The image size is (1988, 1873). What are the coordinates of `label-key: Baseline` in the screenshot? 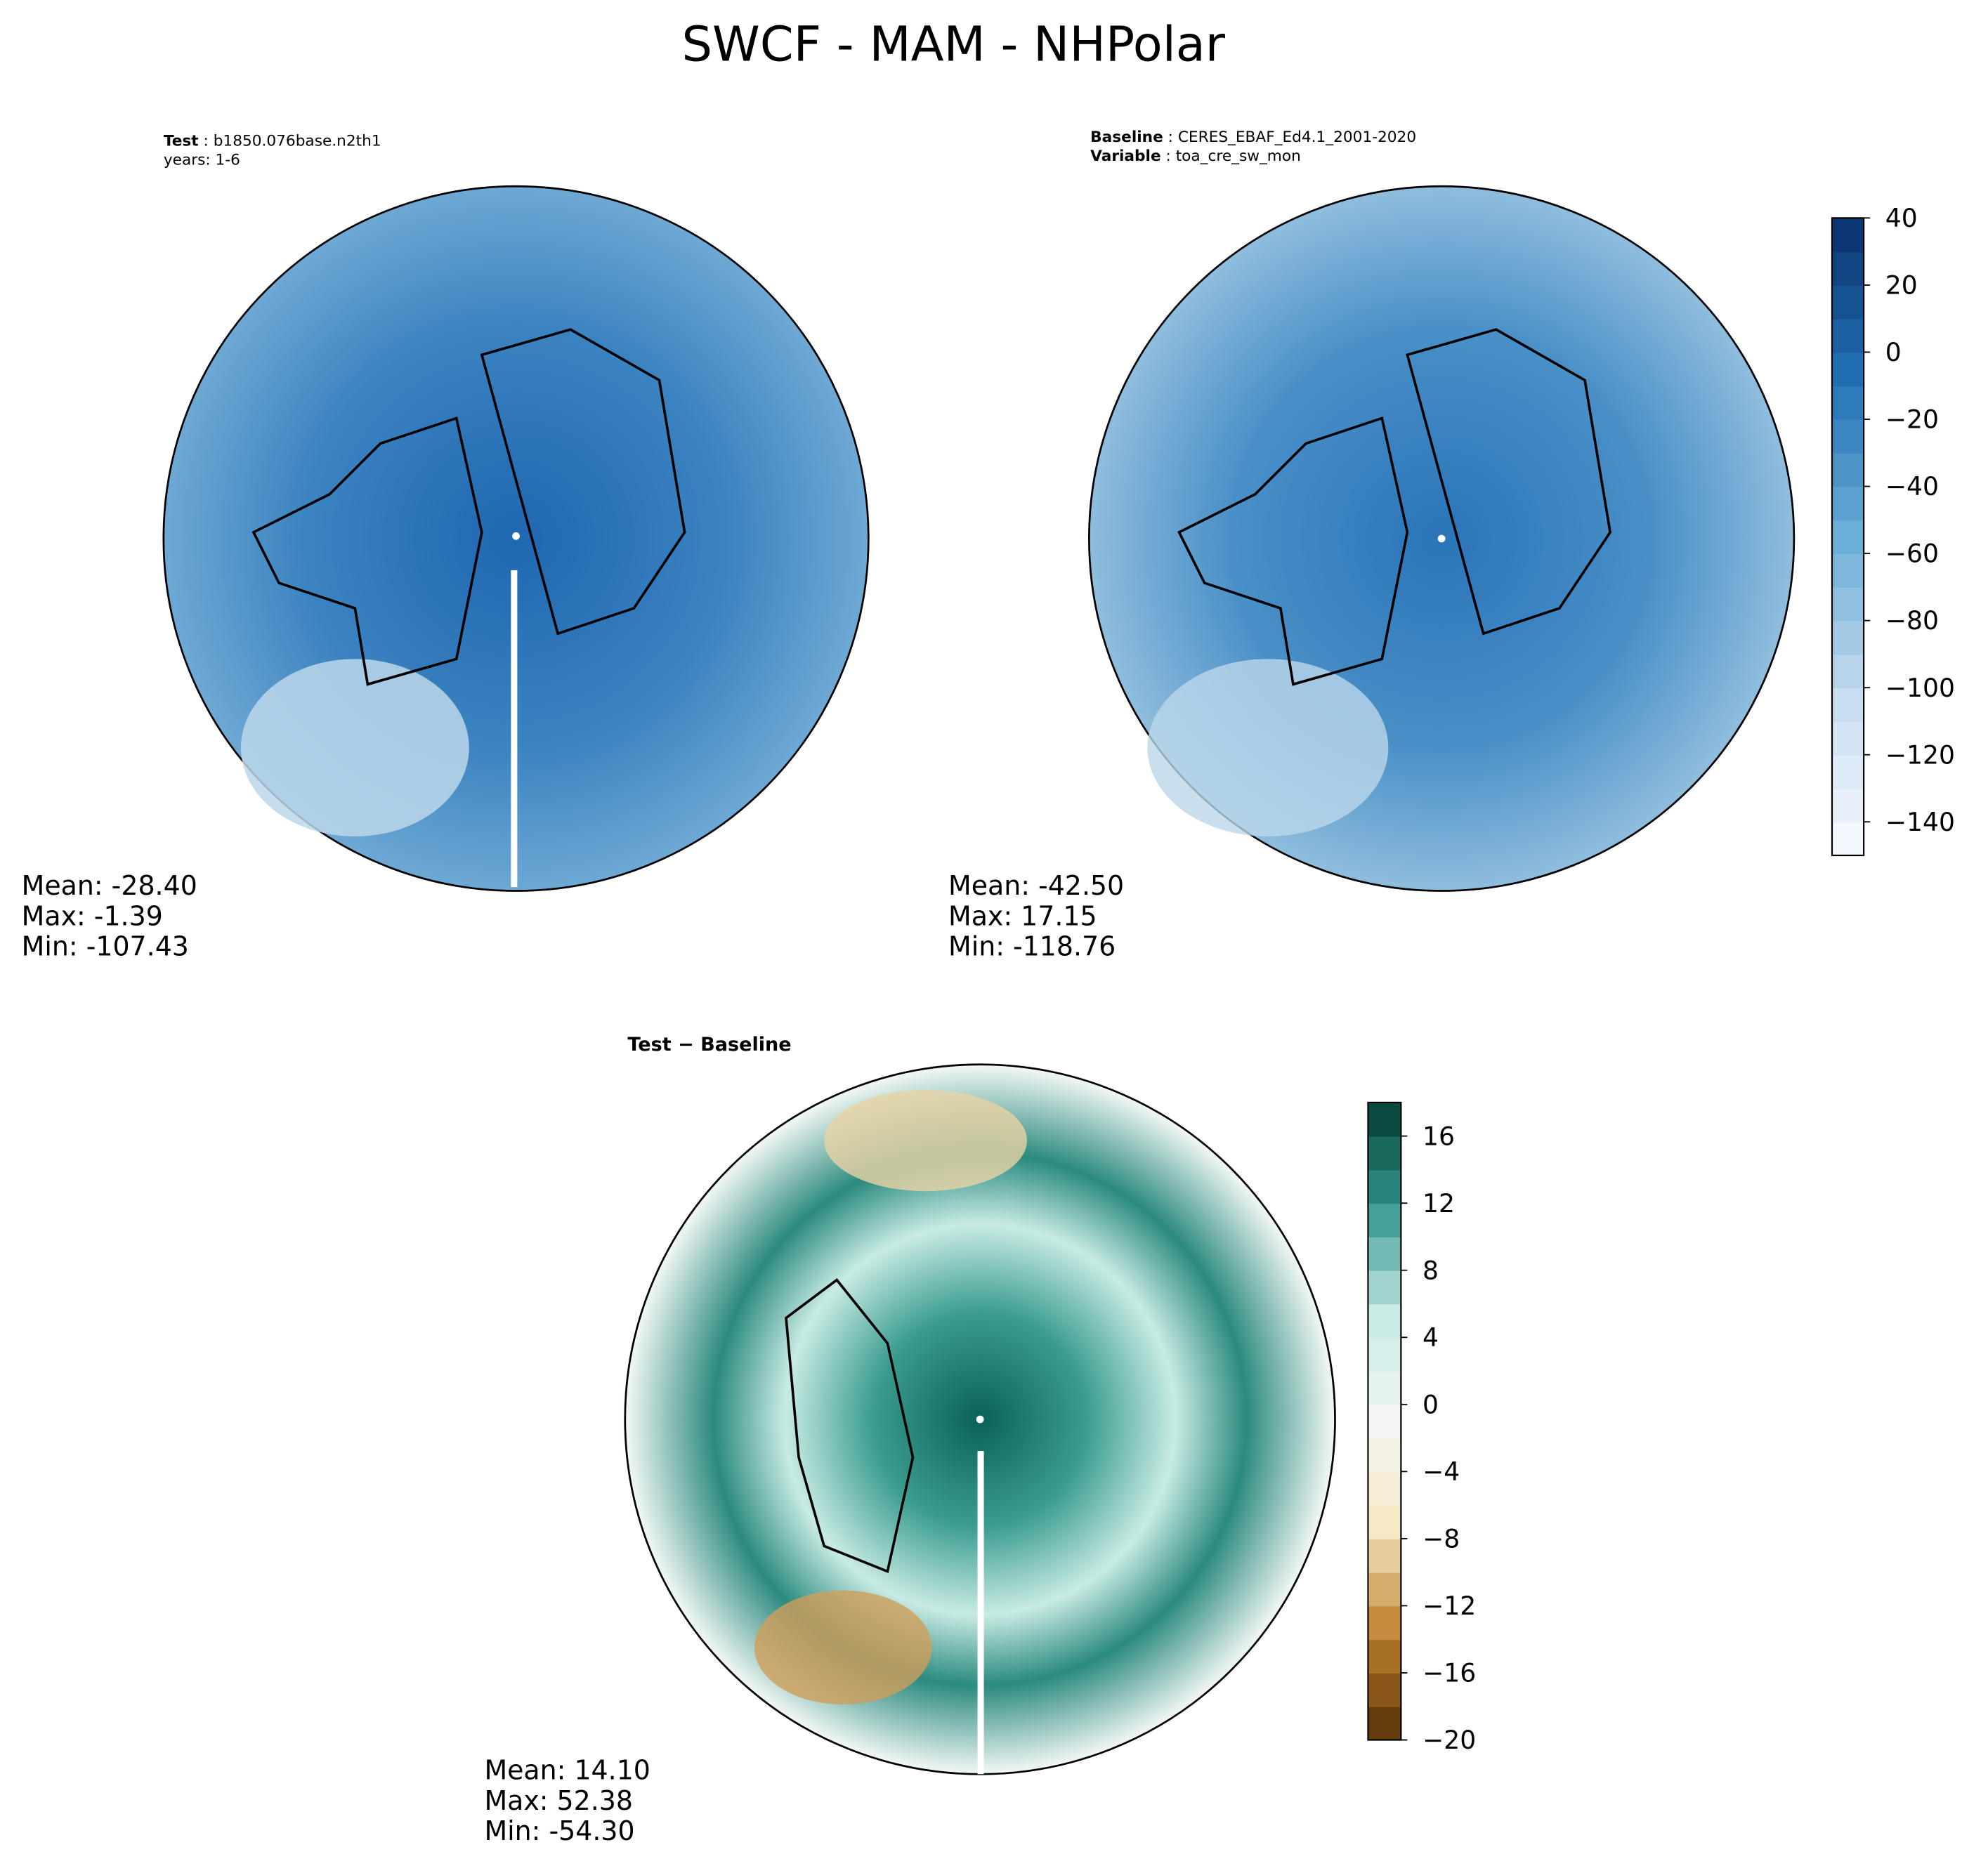 It's located at (1126, 137).